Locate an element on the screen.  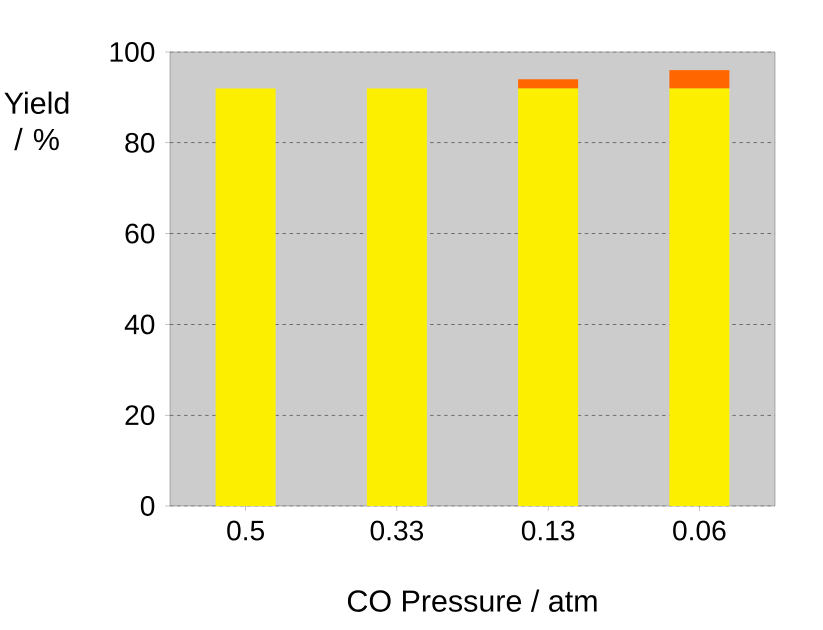
y-tick-label: 80 is located at coordinates (139, 142).